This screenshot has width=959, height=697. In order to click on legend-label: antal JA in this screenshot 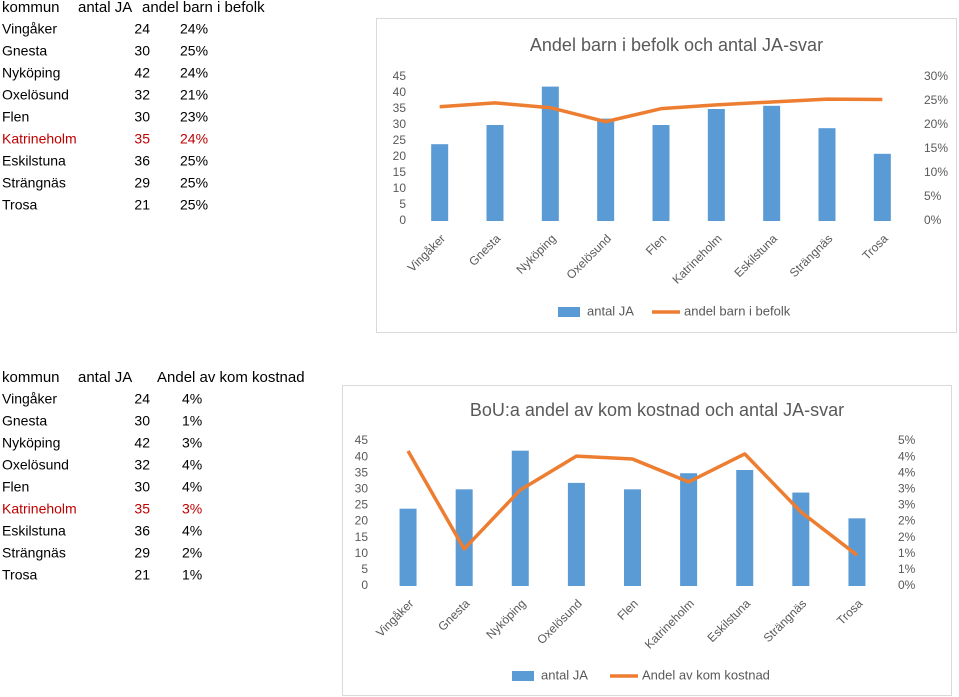, I will do `click(610, 310)`.